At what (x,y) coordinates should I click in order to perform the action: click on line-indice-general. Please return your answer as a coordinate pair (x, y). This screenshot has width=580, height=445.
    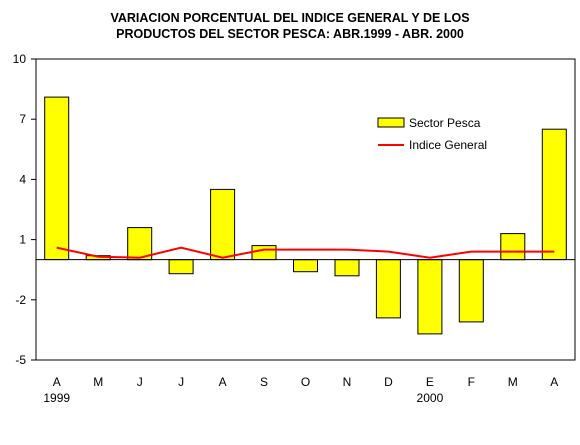
    Looking at the image, I should click on (305, 252).